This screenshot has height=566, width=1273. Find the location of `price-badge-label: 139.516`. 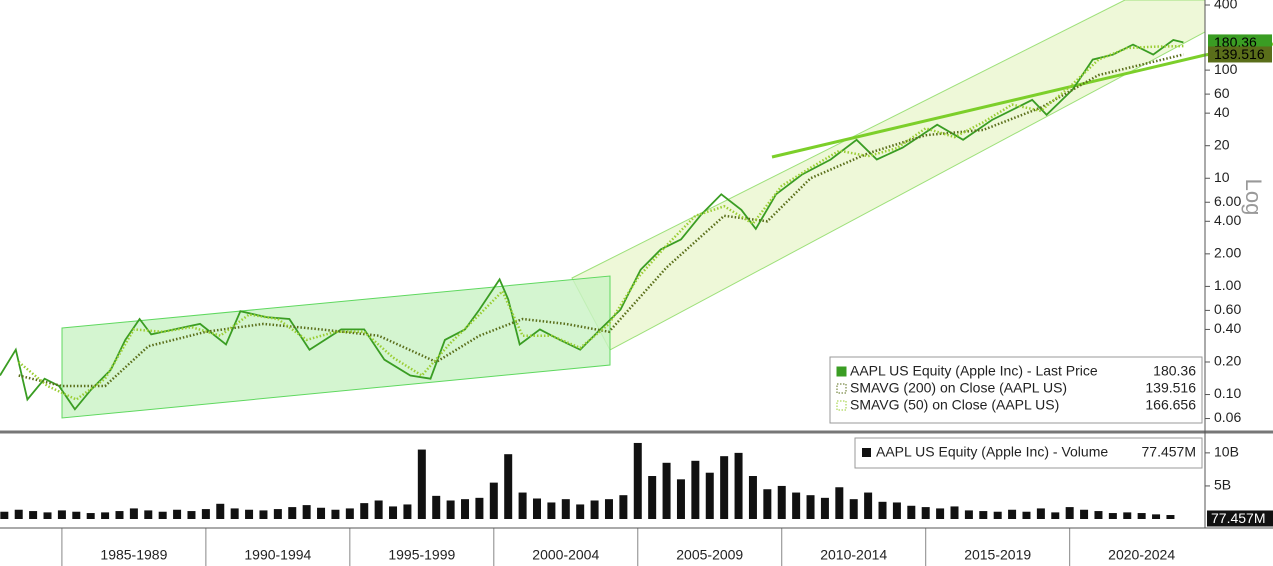

price-badge-label: 139.516 is located at coordinates (1239, 54).